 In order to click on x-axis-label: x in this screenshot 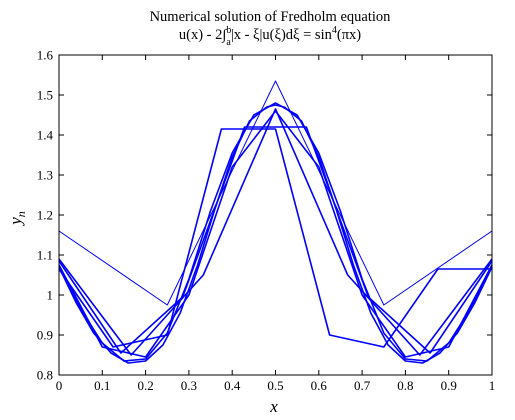, I will do `click(273, 406)`.